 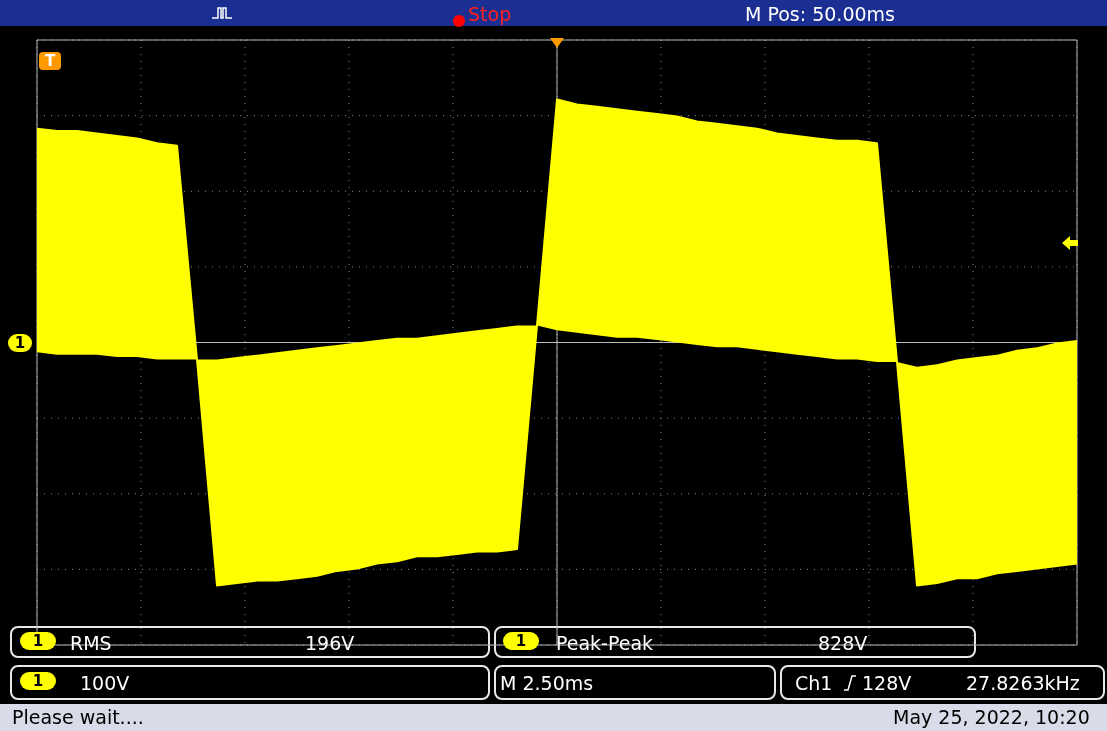 What do you see at coordinates (490, 14) in the screenshot?
I see `text: Stop` at bounding box center [490, 14].